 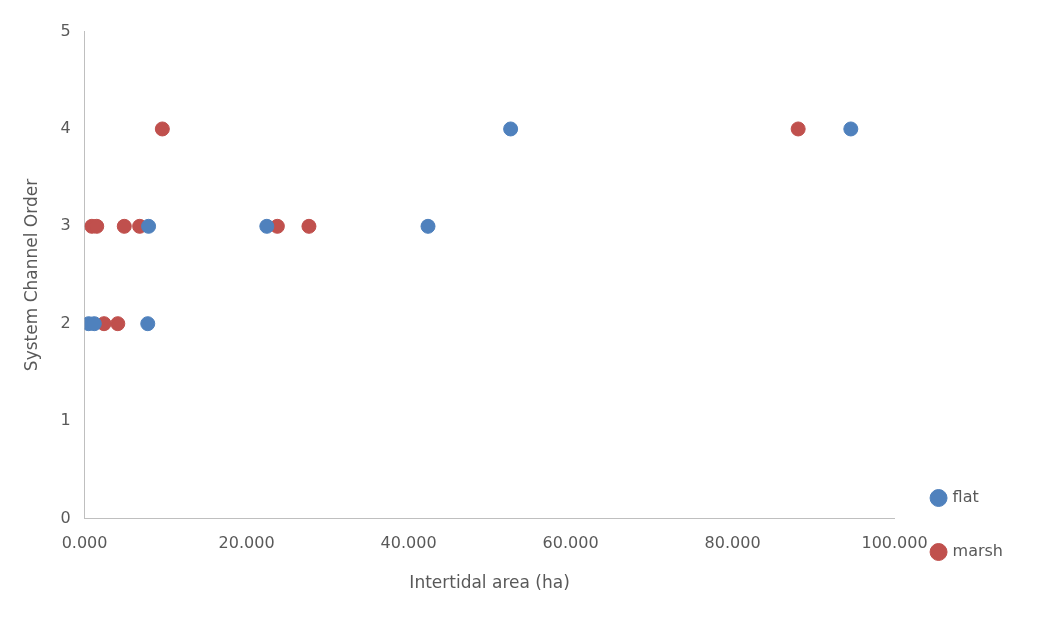 I want to click on x-tick-label: 80.000, so click(x=732, y=543).